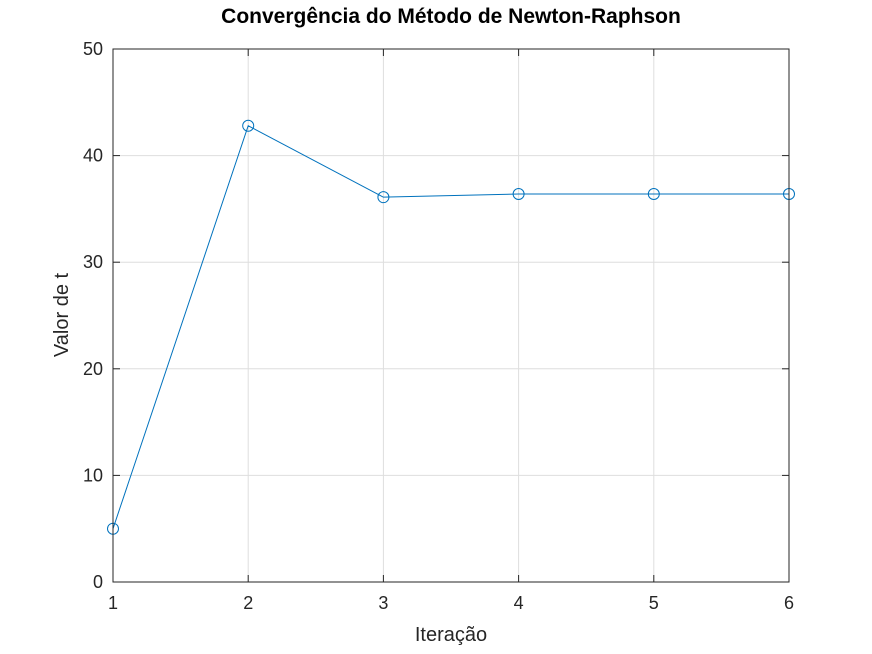  I want to click on y-tick-label: 40, so click(93, 156).